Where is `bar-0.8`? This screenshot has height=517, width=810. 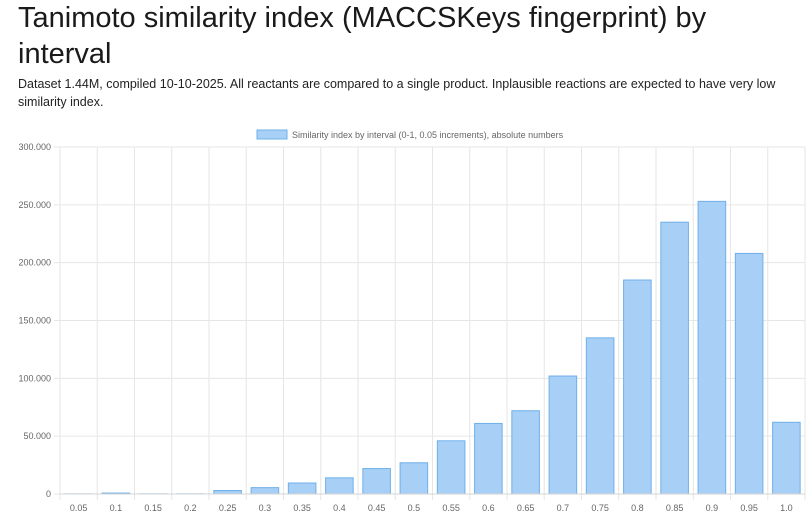 bar-0.8 is located at coordinates (637, 387).